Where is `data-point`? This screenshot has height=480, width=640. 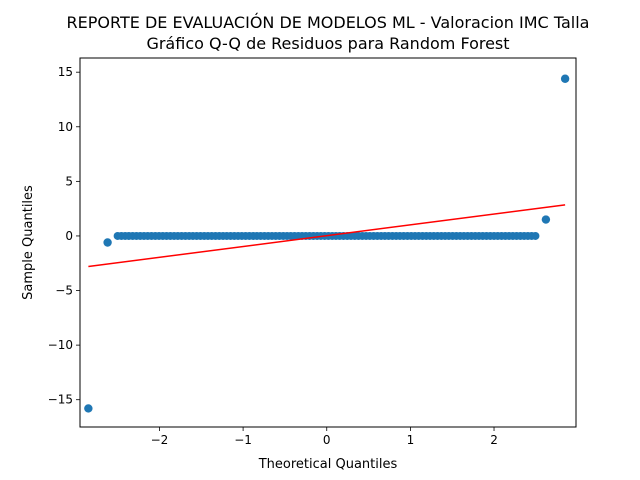 data-point is located at coordinates (535, 235).